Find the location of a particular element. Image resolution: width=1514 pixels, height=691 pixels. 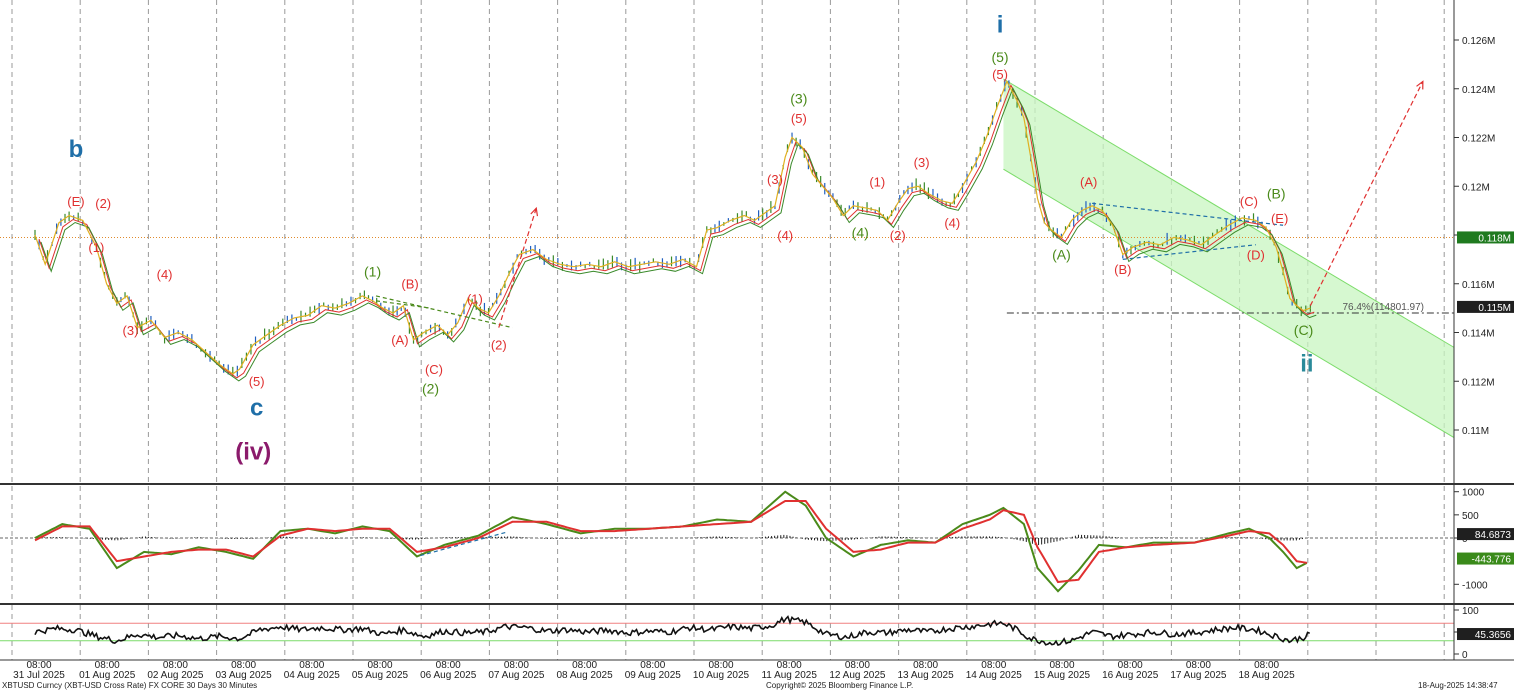

x-date-tick-label: 05 Aug 2025 is located at coordinates (380, 675).